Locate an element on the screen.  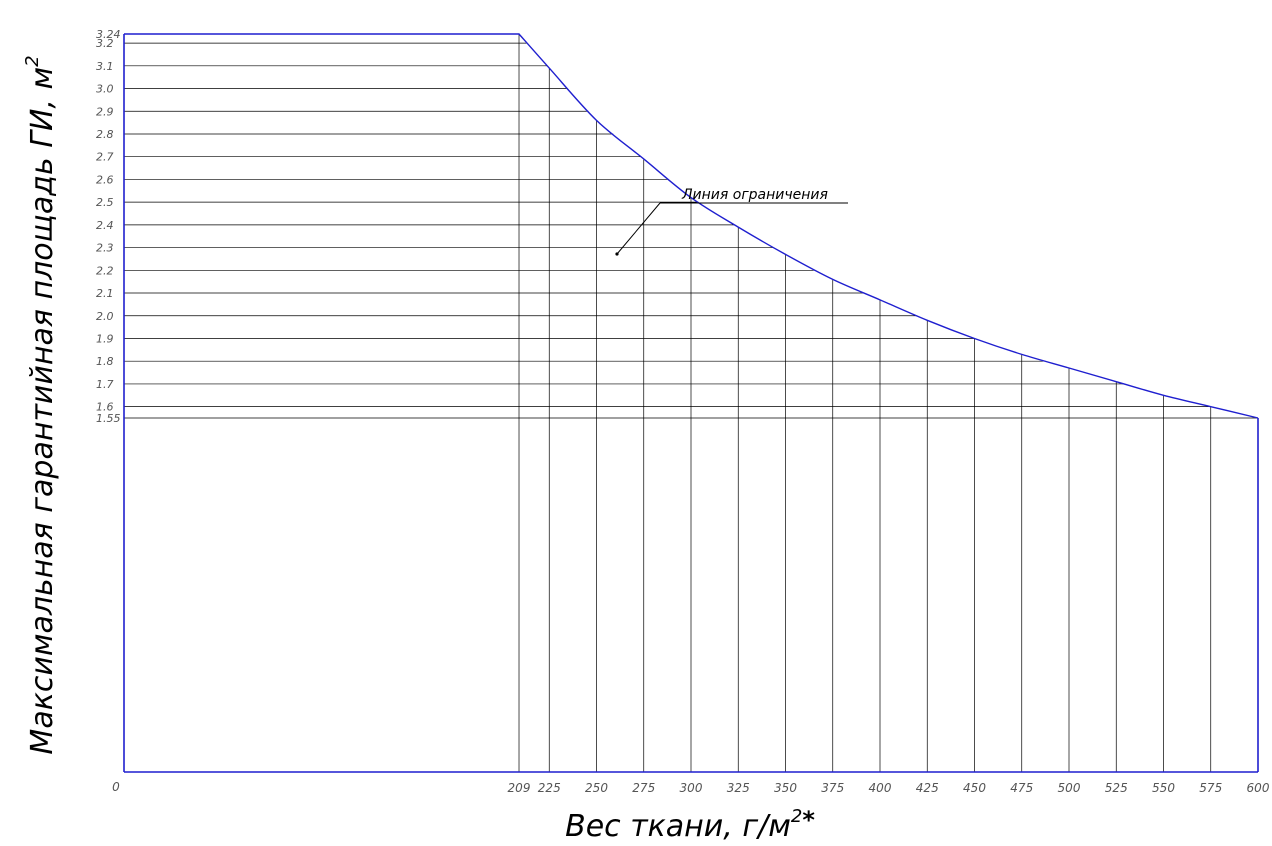
x-axis-title: Вес ткани, г/м2* is located at coordinates (690, 825).